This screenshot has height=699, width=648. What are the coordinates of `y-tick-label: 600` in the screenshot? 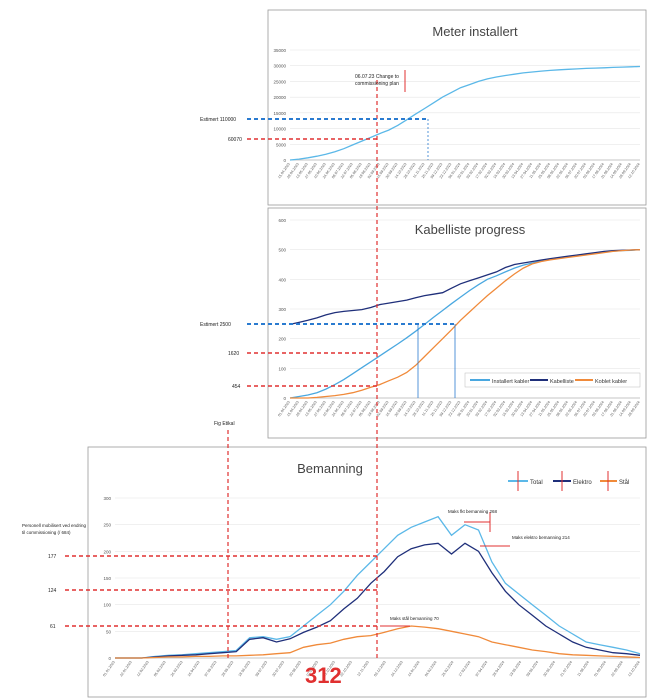 It's located at (282, 220).